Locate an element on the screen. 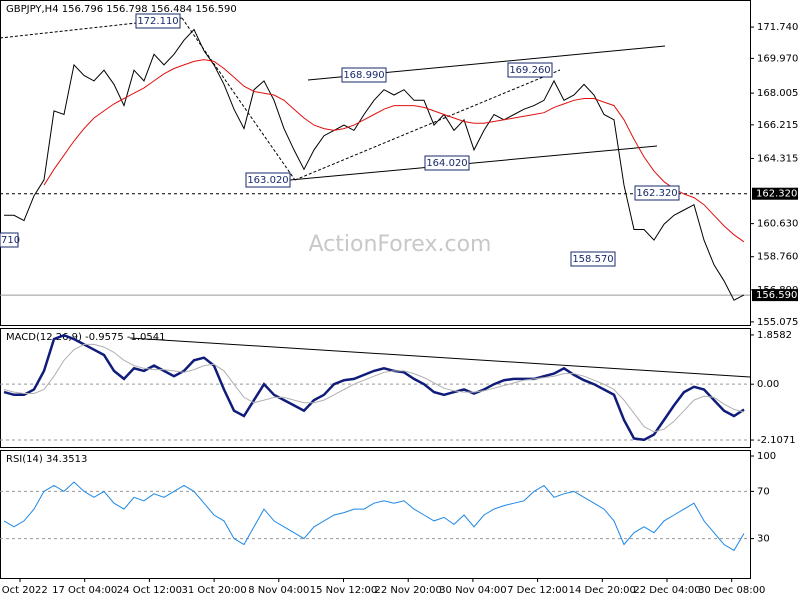  x-tick-label: 22 Dec 04:00 is located at coordinates (666, 590).